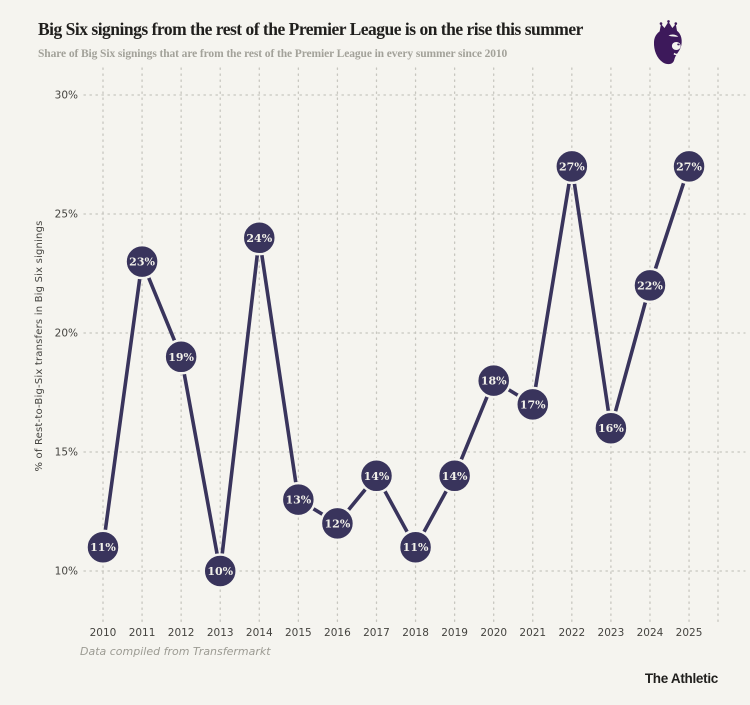 The width and height of the screenshot is (750, 705). I want to click on data-point-label: 19%, so click(181, 357).